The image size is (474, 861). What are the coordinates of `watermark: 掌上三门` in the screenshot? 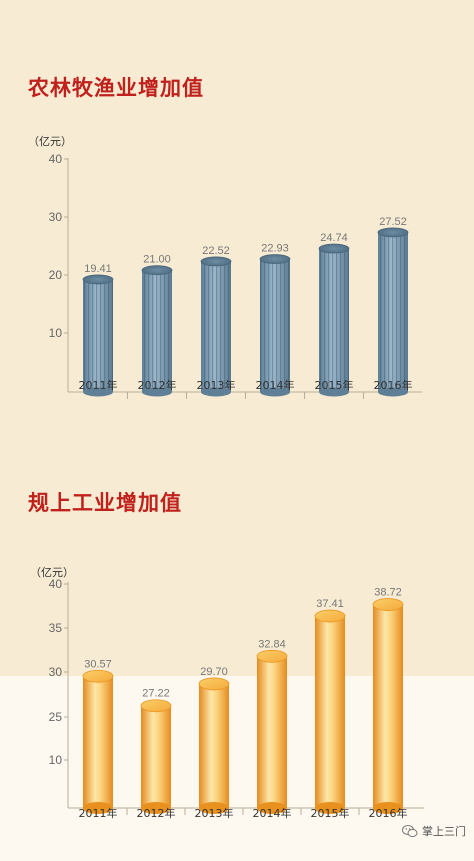 It's located at (434, 831).